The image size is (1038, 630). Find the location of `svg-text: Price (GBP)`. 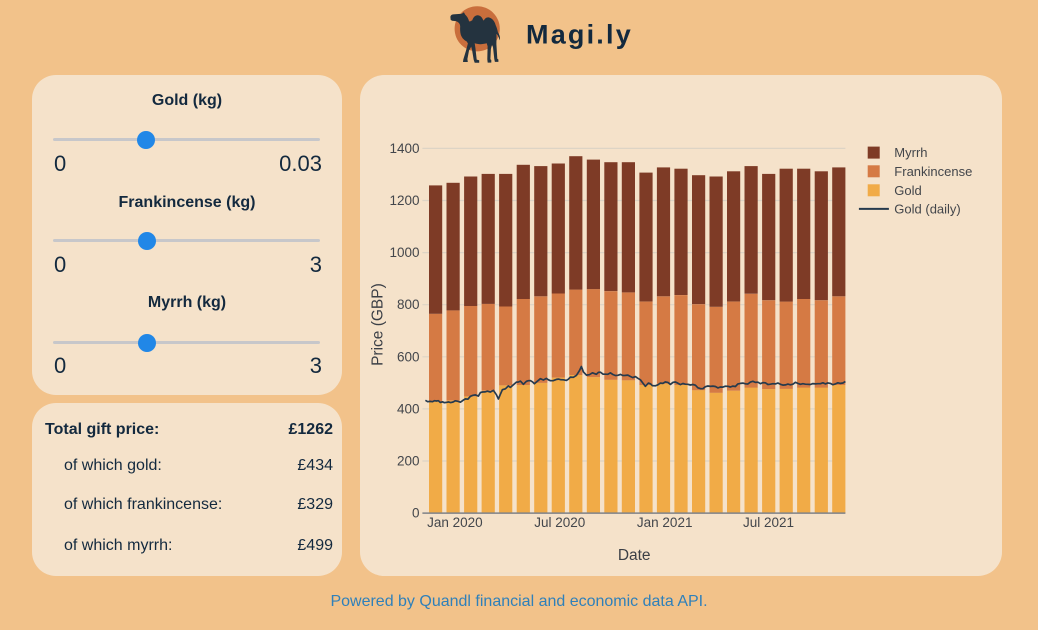

svg-text: Price (GBP) is located at coordinates (377, 324).